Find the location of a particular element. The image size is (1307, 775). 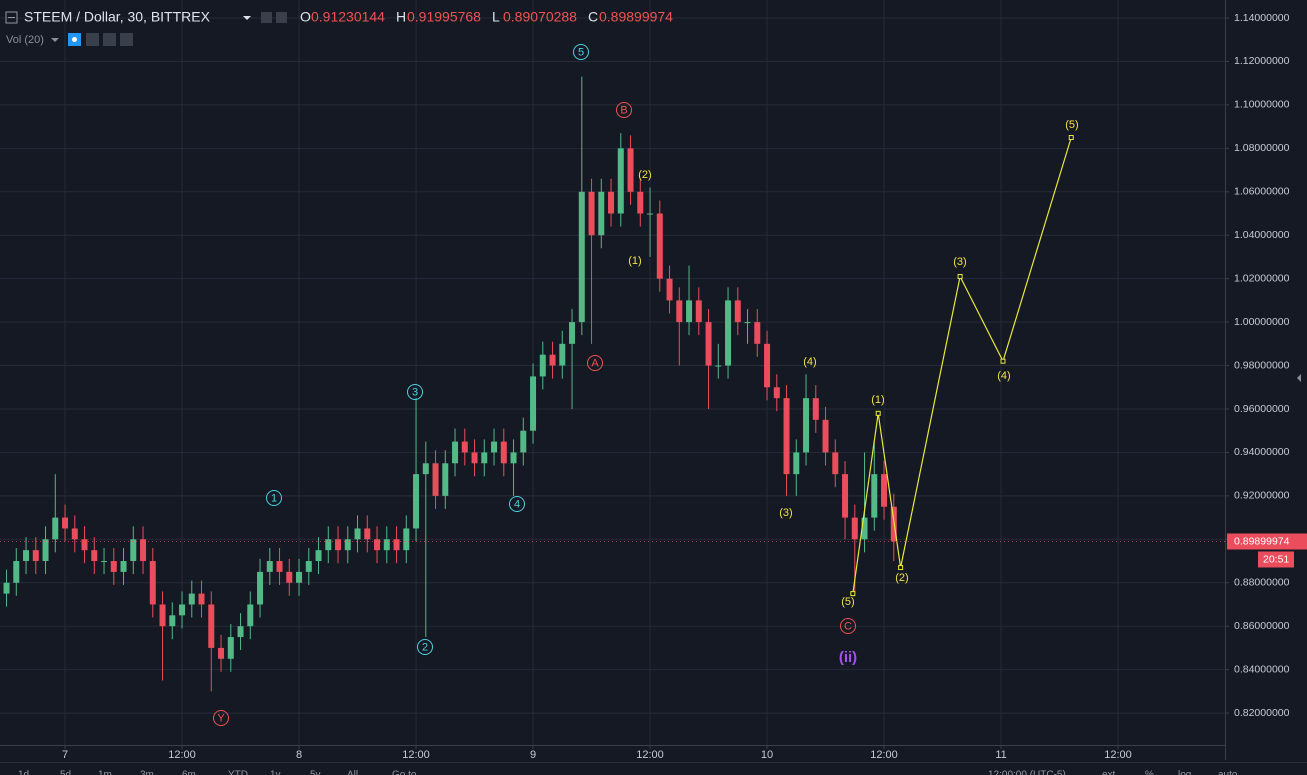

x-tick-label: 12:00 is located at coordinates (1118, 755).